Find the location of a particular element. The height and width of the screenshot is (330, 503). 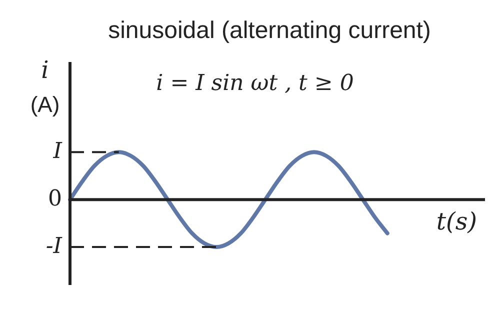

text: i = I sin ωt , t ≥ 0 is located at coordinates (255, 83).